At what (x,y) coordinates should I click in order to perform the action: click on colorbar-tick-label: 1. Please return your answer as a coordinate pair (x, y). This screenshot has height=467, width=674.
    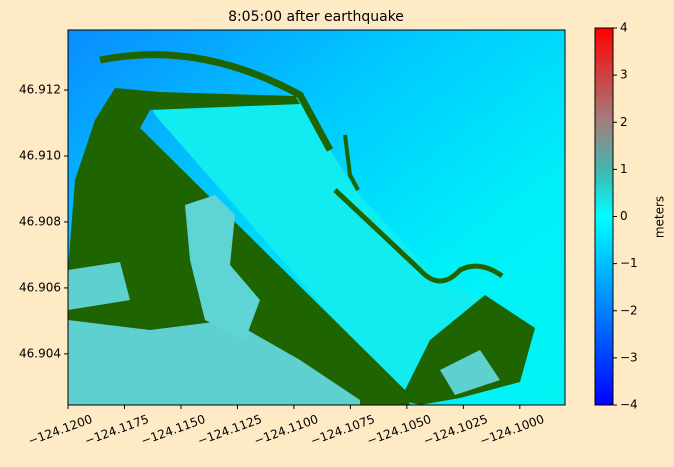
    Looking at the image, I should click on (624, 169).